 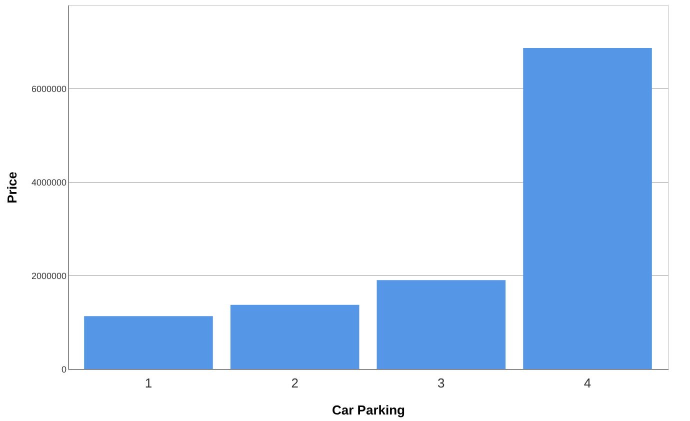 I want to click on x-tick-label: 3, so click(x=441, y=383).